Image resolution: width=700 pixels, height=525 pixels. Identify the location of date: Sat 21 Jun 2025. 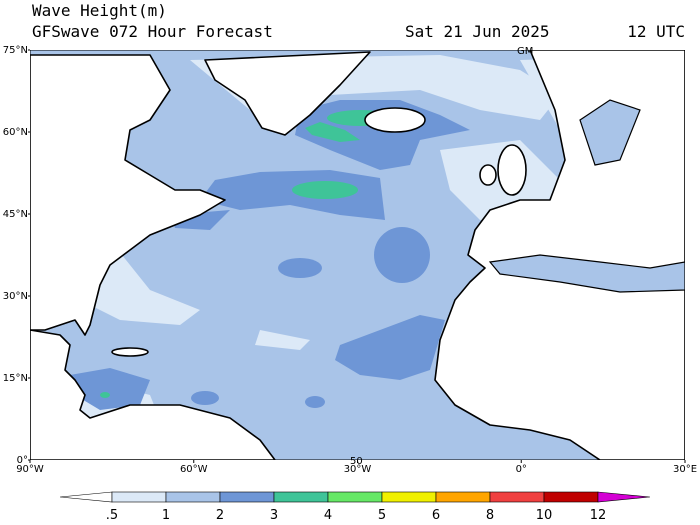
(477, 31).